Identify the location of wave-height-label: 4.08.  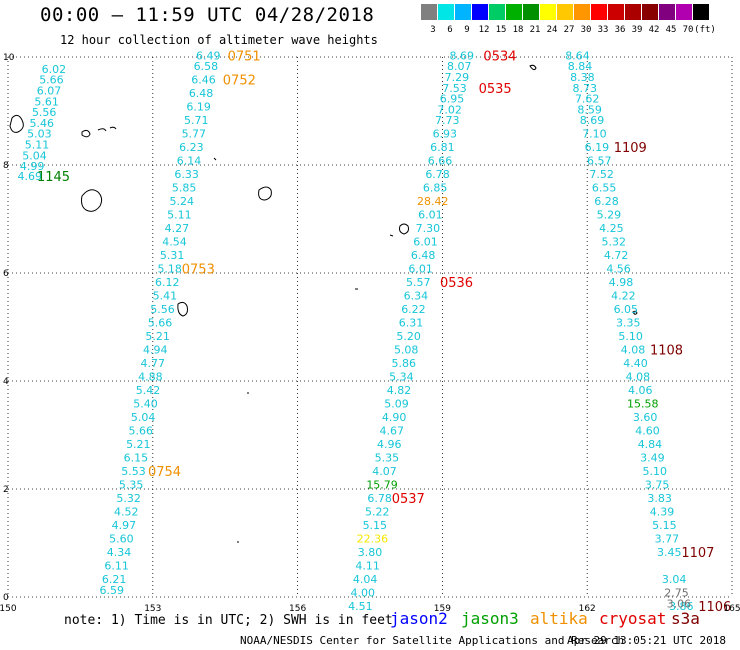
(638, 377).